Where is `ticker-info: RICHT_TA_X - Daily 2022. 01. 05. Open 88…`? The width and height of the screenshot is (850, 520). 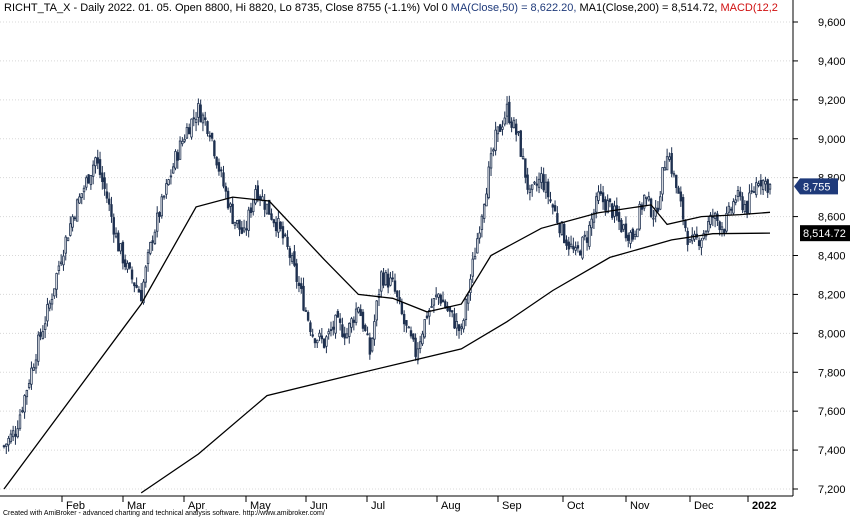 ticker-info: RICHT_TA_X - Daily 2022. 01. 05. Open 88… is located at coordinates (226, 8).